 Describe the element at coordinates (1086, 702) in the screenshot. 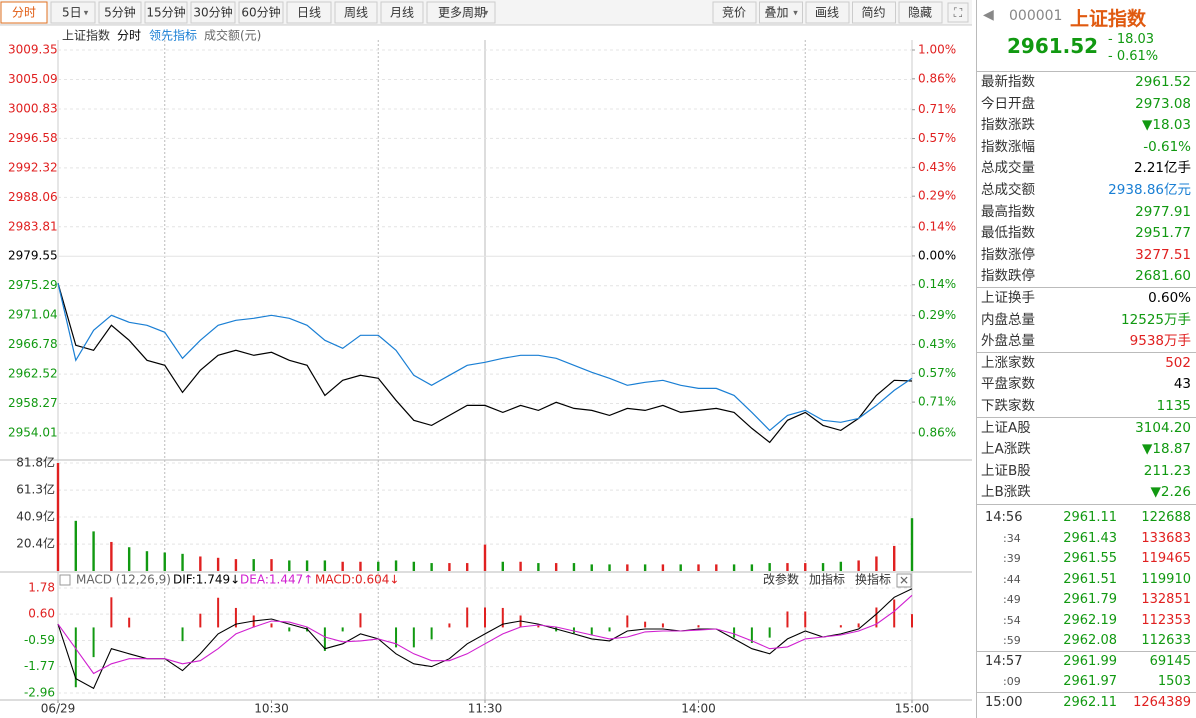

I see `tick-row: 15:00 2962.11 1264389` at that location.